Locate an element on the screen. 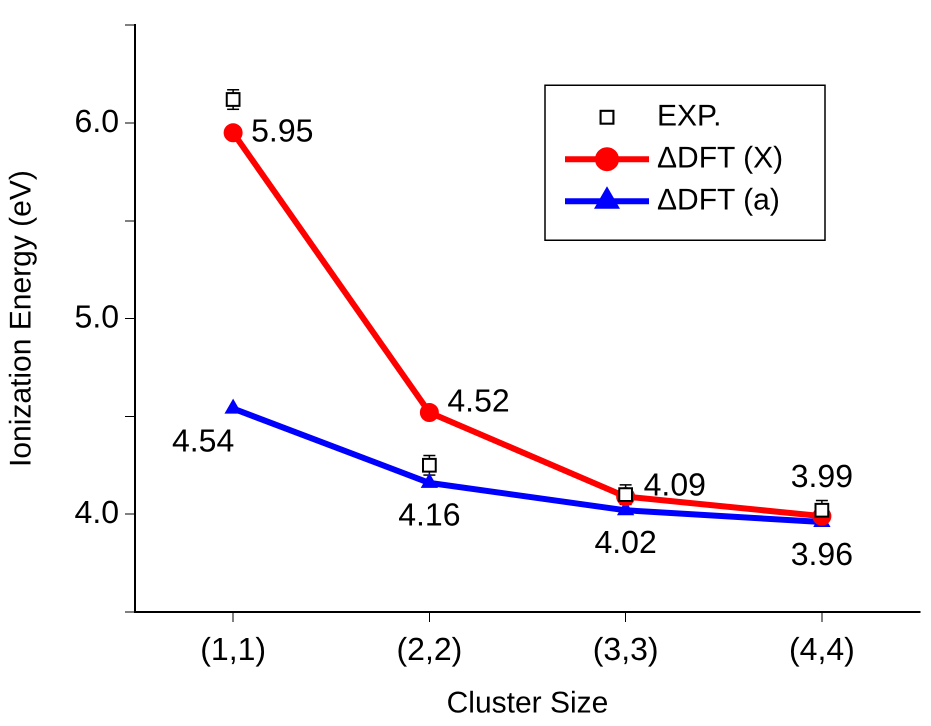 The height and width of the screenshot is (726, 931). data-label: 3.99 is located at coordinates (822, 476).